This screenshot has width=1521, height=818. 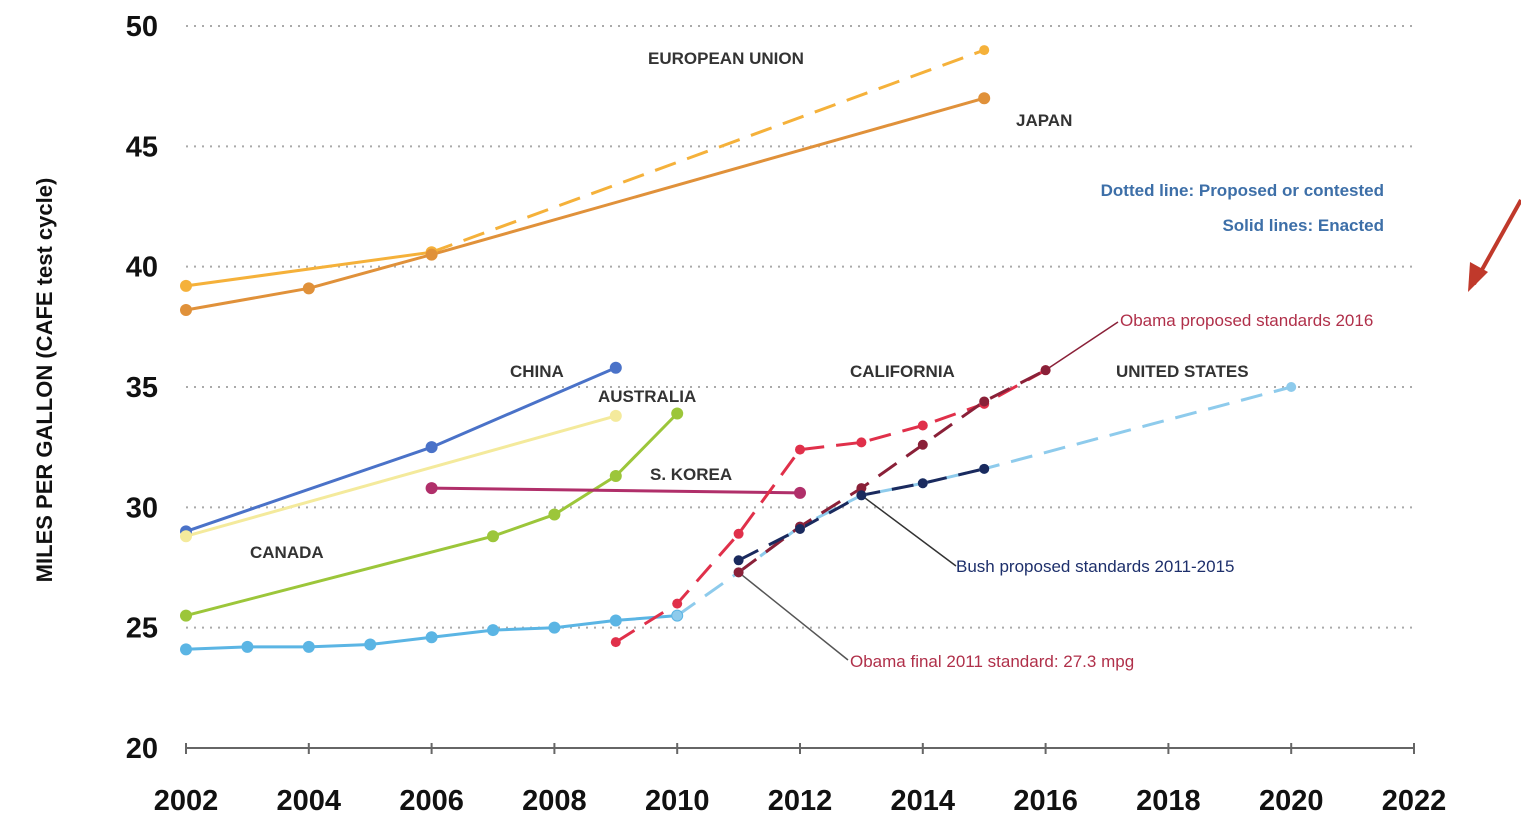 What do you see at coordinates (142, 147) in the screenshot?
I see `y-tick-label-45: 45` at bounding box center [142, 147].